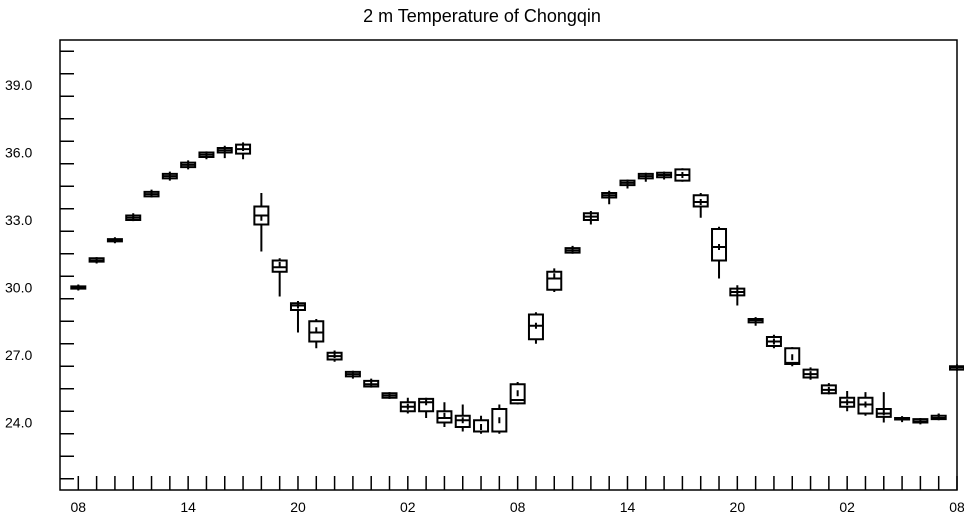 This screenshot has height=520, width=964. I want to click on y-tick-label: 27.0, so click(18, 355).